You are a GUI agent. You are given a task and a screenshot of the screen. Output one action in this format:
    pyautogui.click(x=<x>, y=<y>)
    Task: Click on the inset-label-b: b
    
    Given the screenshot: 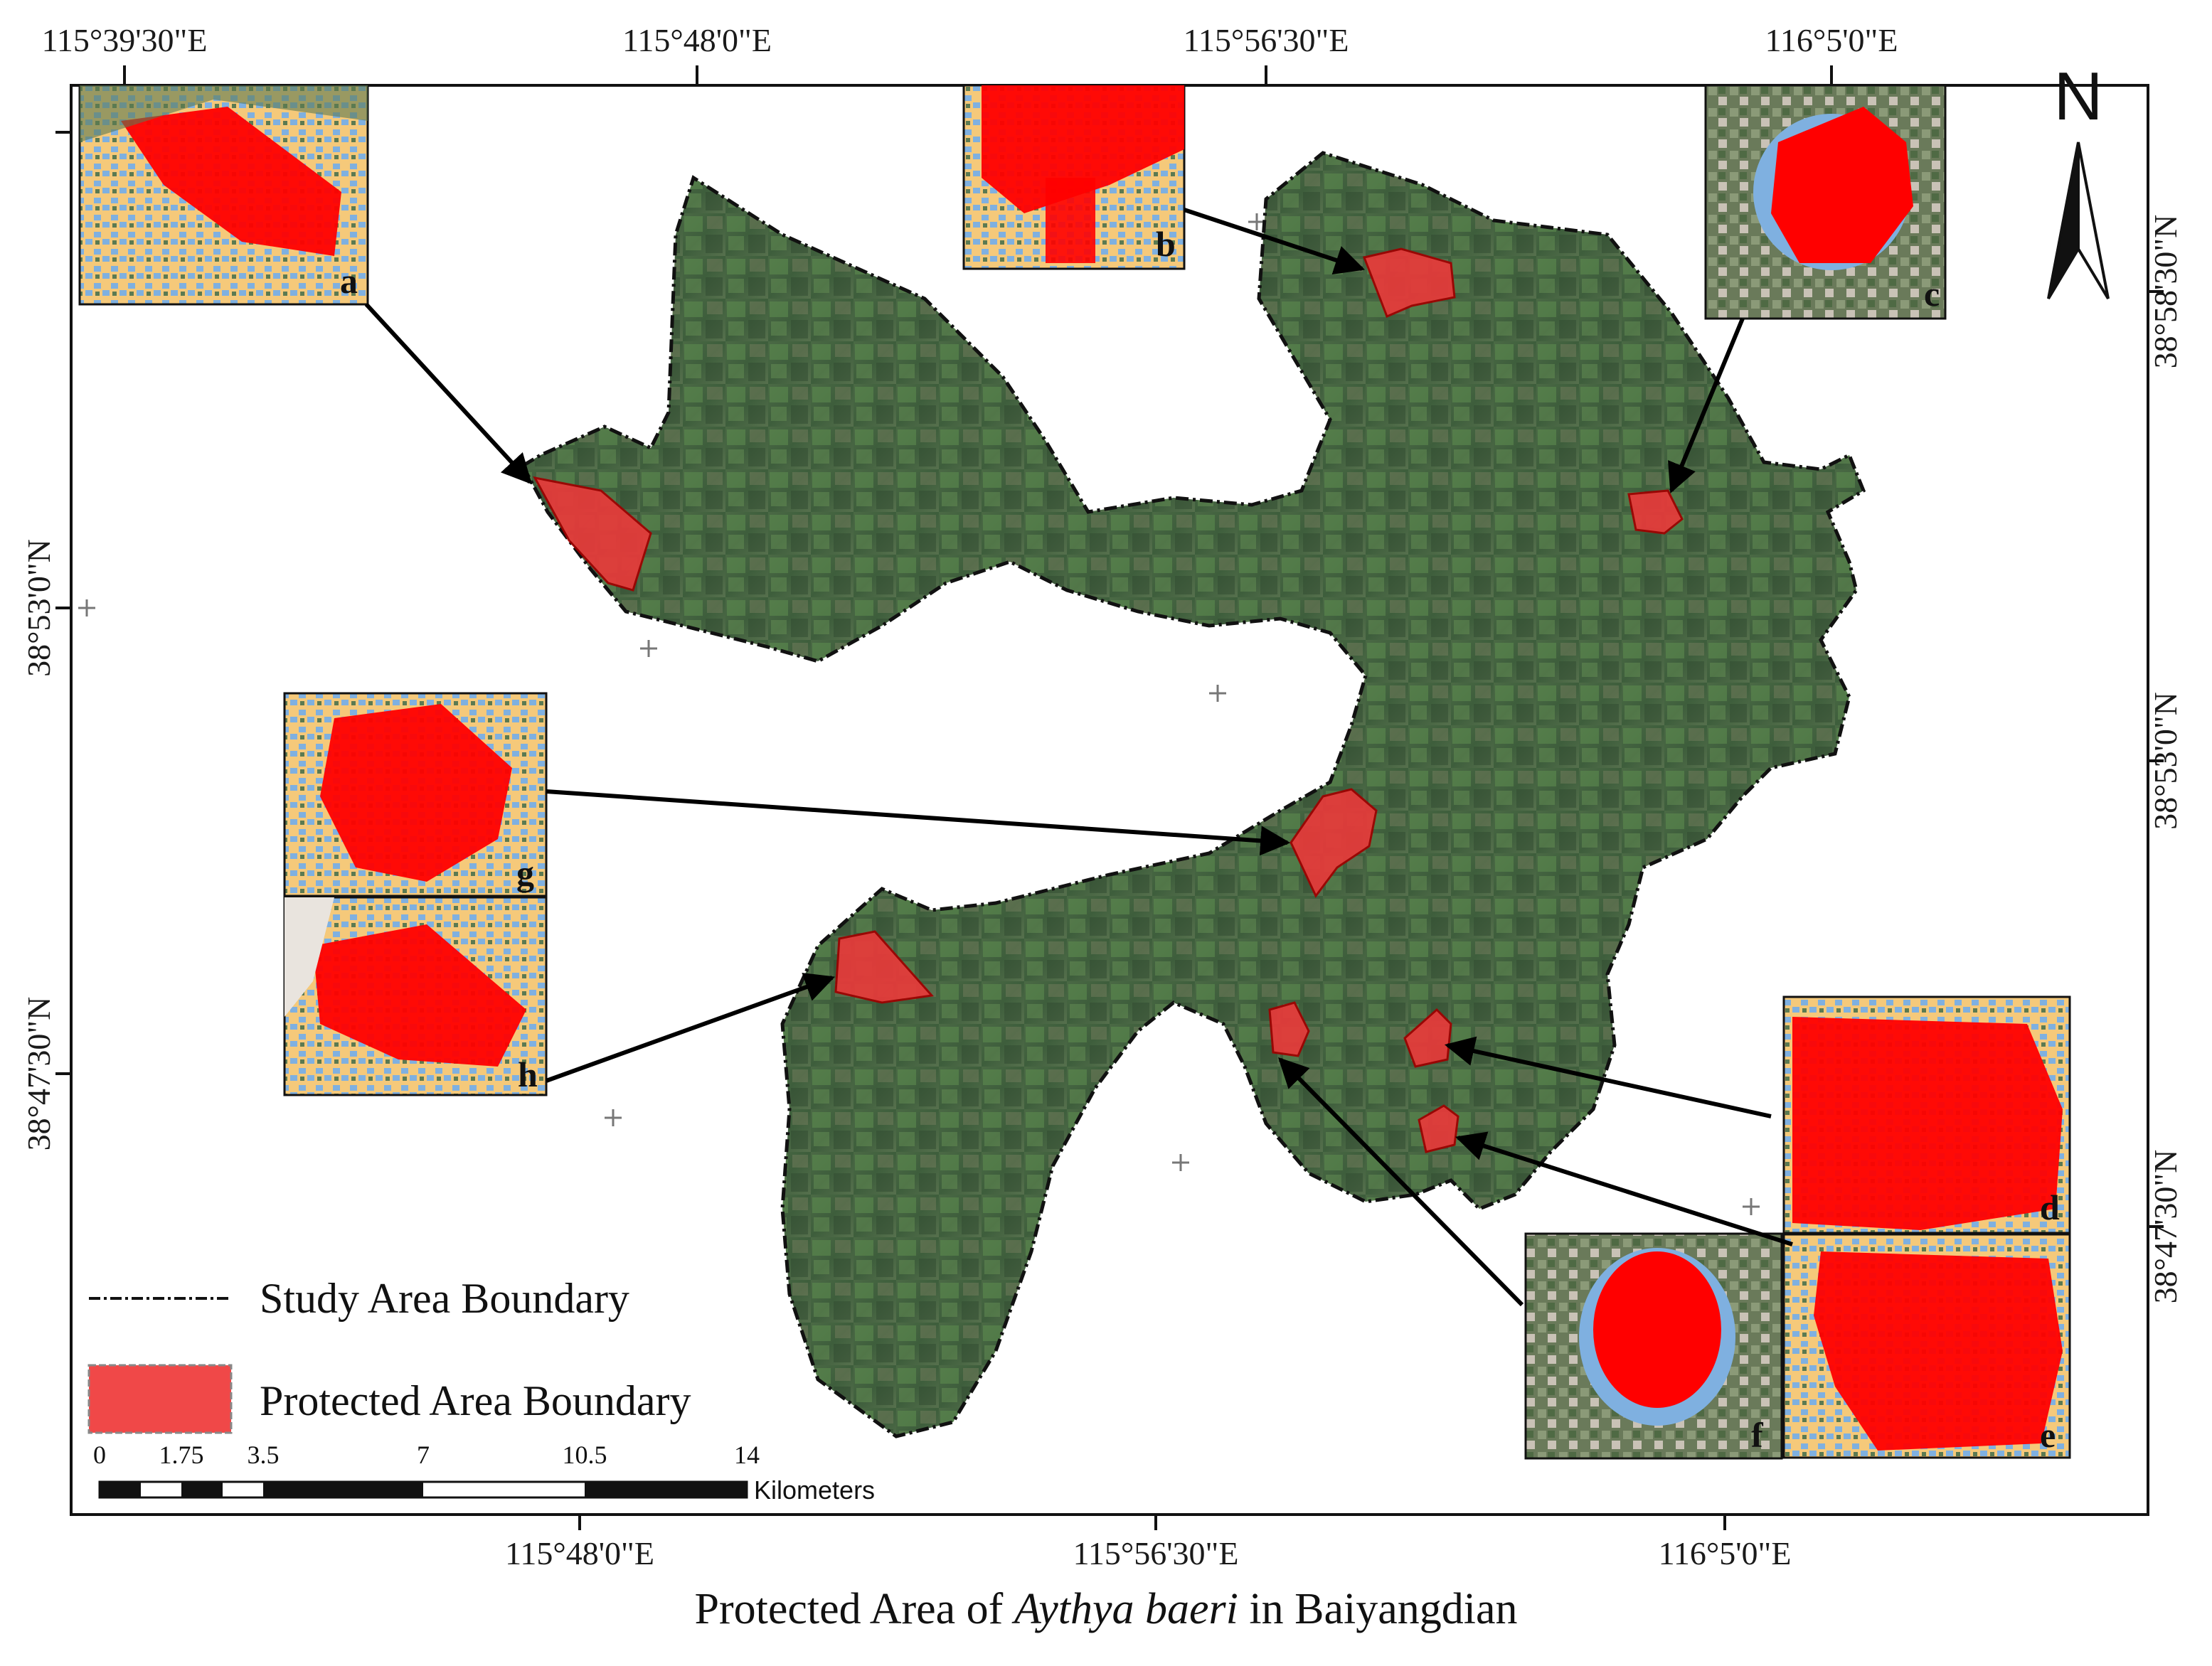 What is the action you would take?
    pyautogui.click(x=1166, y=244)
    